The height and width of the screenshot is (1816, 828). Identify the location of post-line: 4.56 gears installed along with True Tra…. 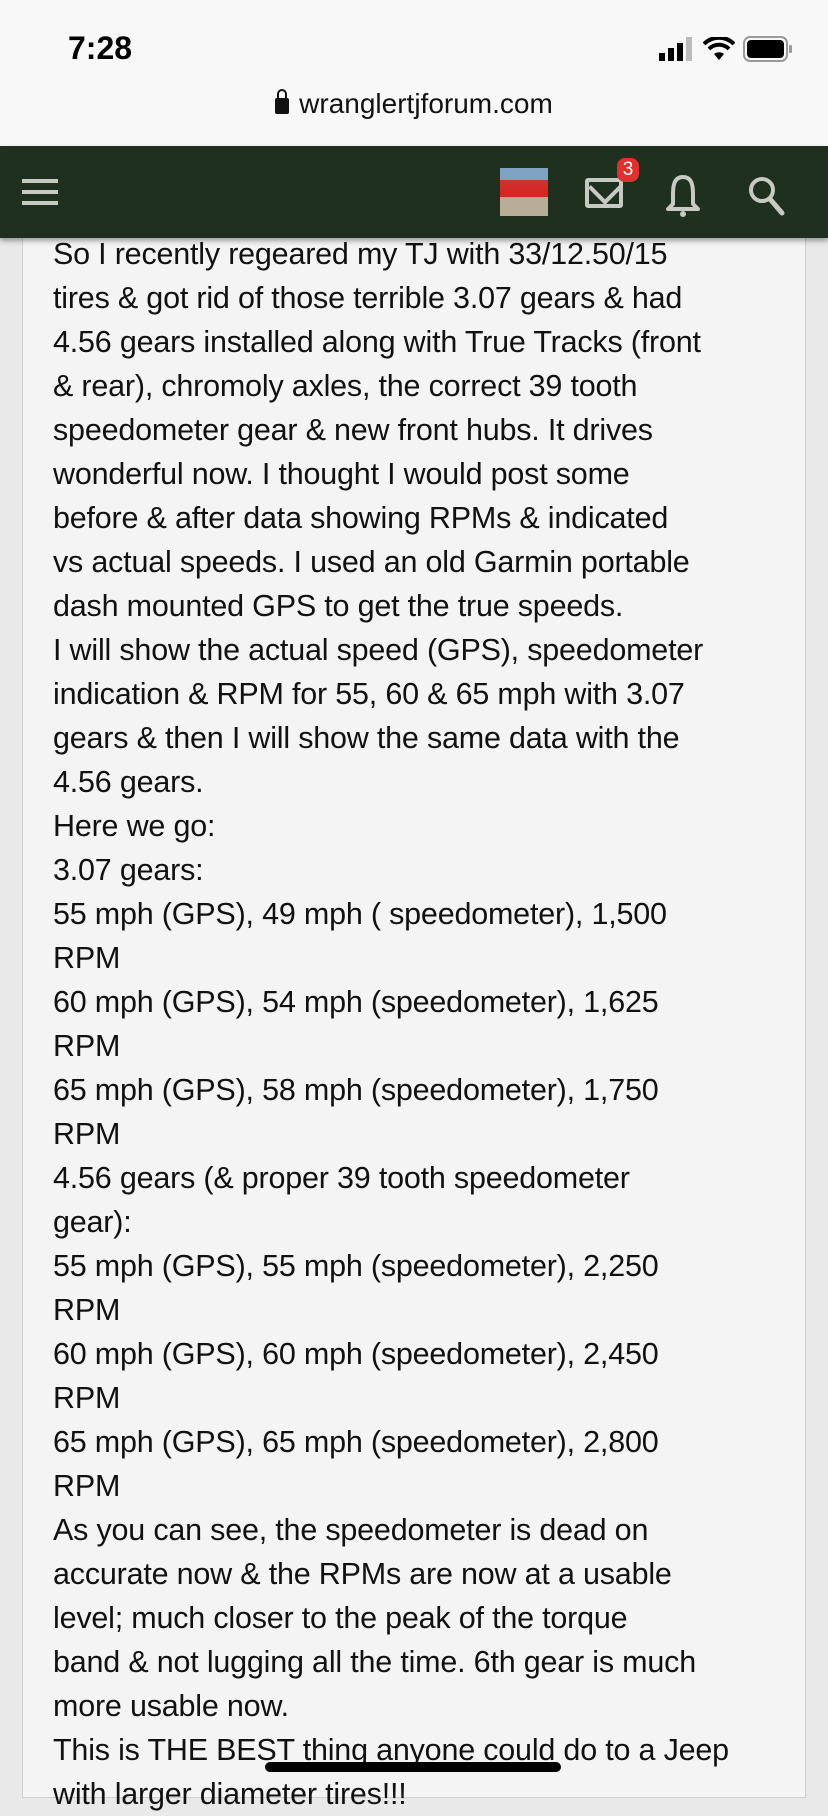
(377, 342).